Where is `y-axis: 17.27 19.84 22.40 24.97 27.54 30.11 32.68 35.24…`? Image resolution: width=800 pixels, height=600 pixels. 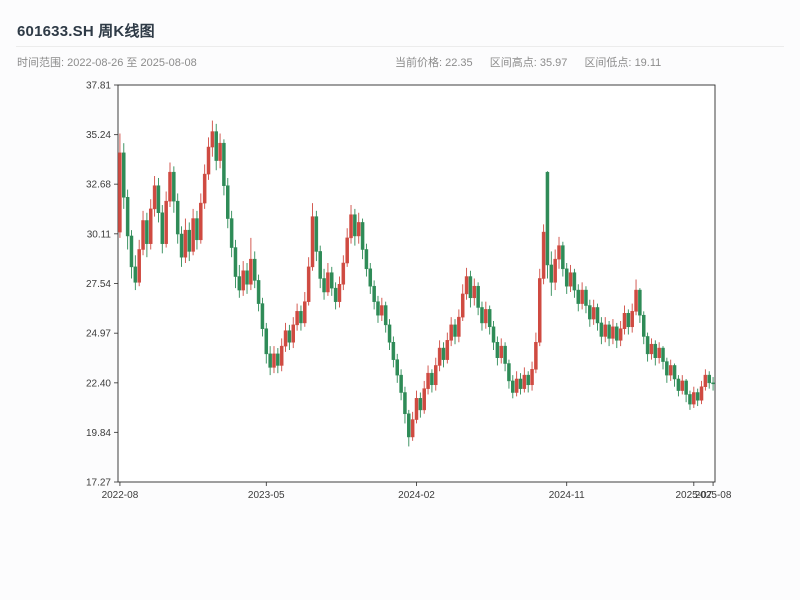
y-axis: 17.27 19.84 22.40 24.97 27.54 30.11 32.68 35.24… is located at coordinates (102, 285).